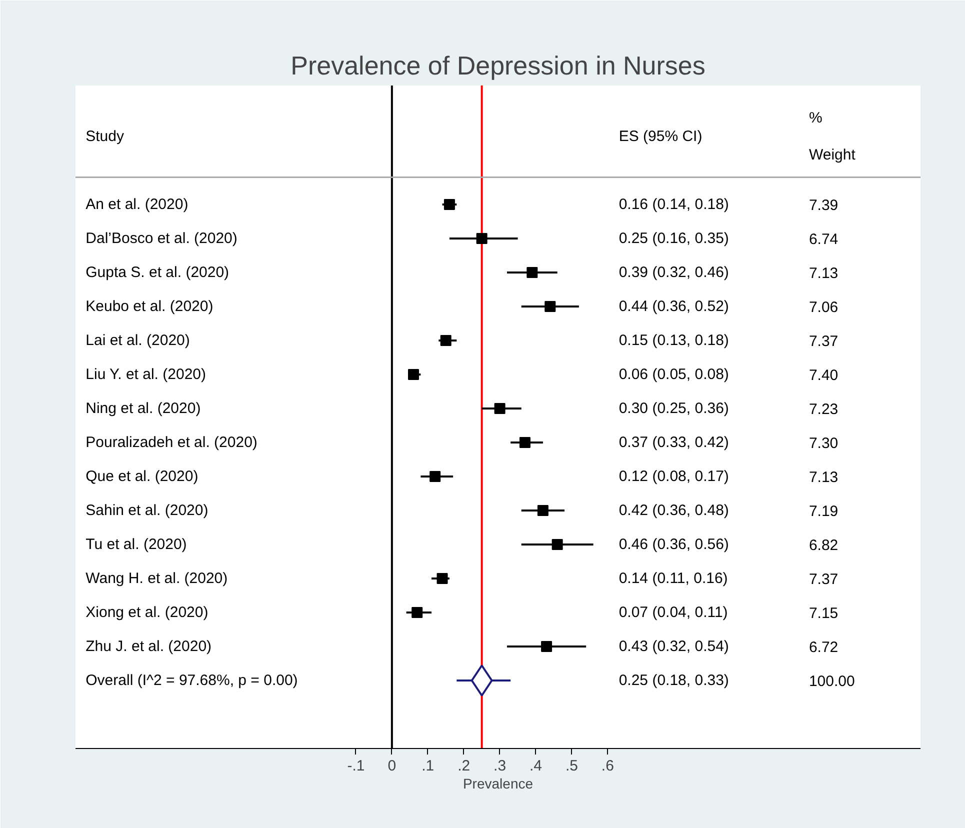 The width and height of the screenshot is (965, 828). What do you see at coordinates (138, 340) in the screenshot?
I see `y-tick-label: Lai et al. (2020)` at bounding box center [138, 340].